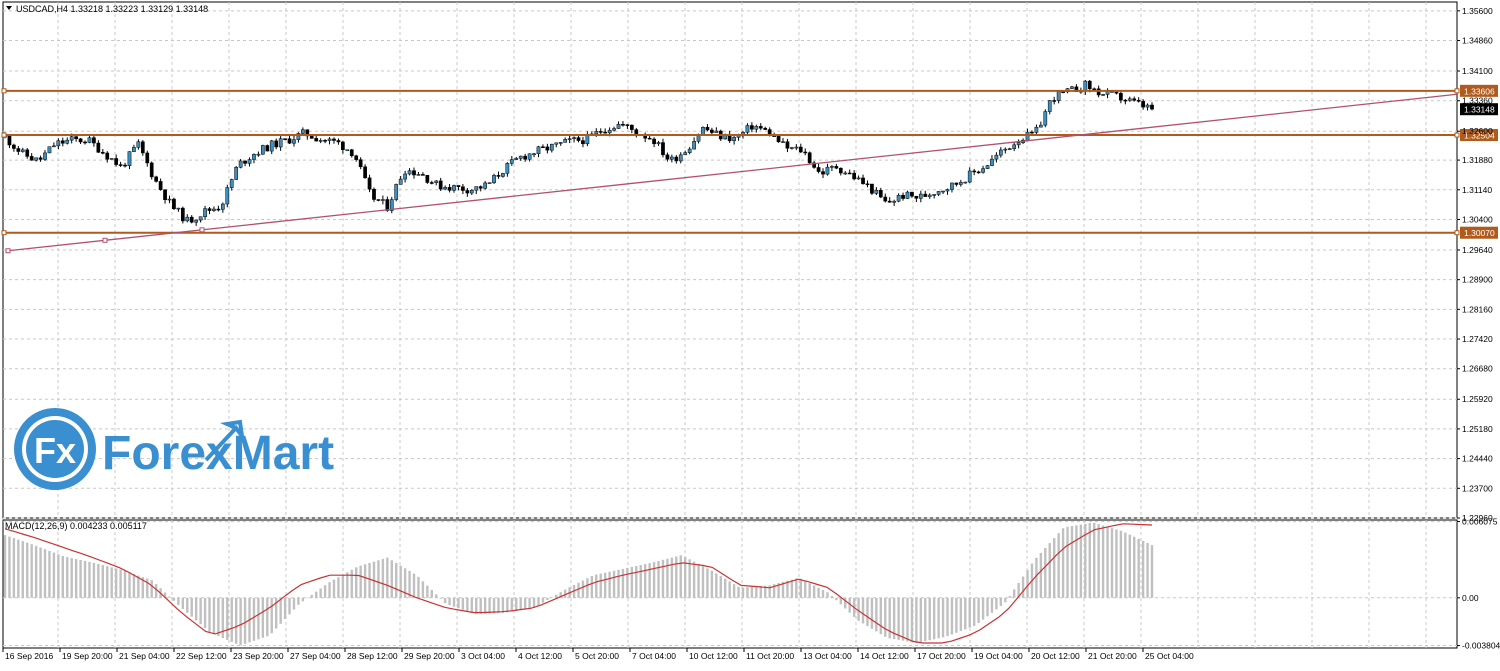  I want to click on y-tick-label: 1.31140, so click(1477, 190).